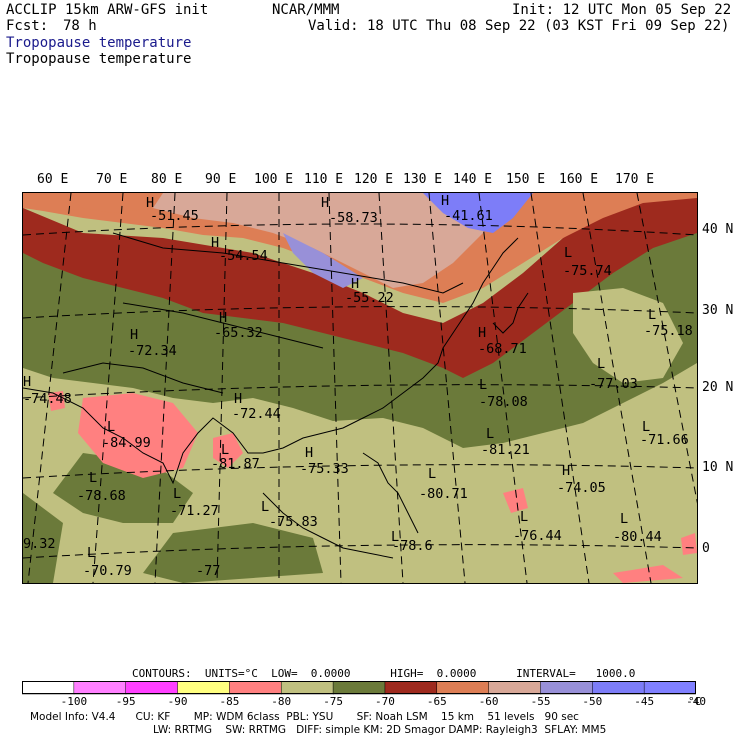 The height and width of the screenshot is (740, 740). I want to click on center-value: -81.87, so click(235, 464).